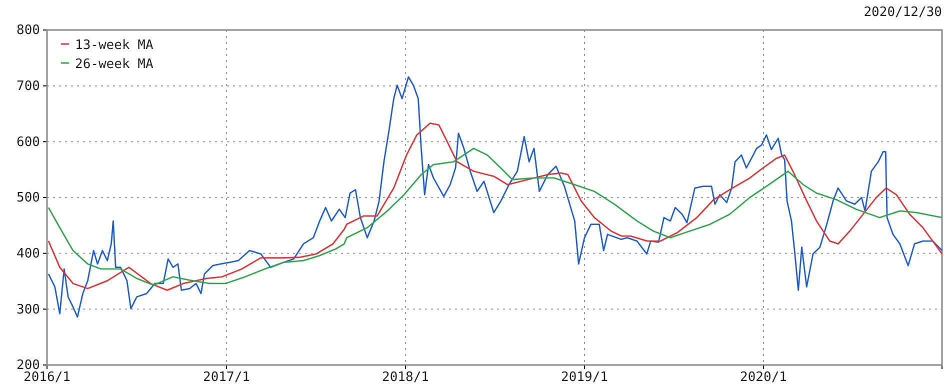 The image size is (952, 391). I want to click on chart-subtitle: 2020/12/30, so click(903, 12).